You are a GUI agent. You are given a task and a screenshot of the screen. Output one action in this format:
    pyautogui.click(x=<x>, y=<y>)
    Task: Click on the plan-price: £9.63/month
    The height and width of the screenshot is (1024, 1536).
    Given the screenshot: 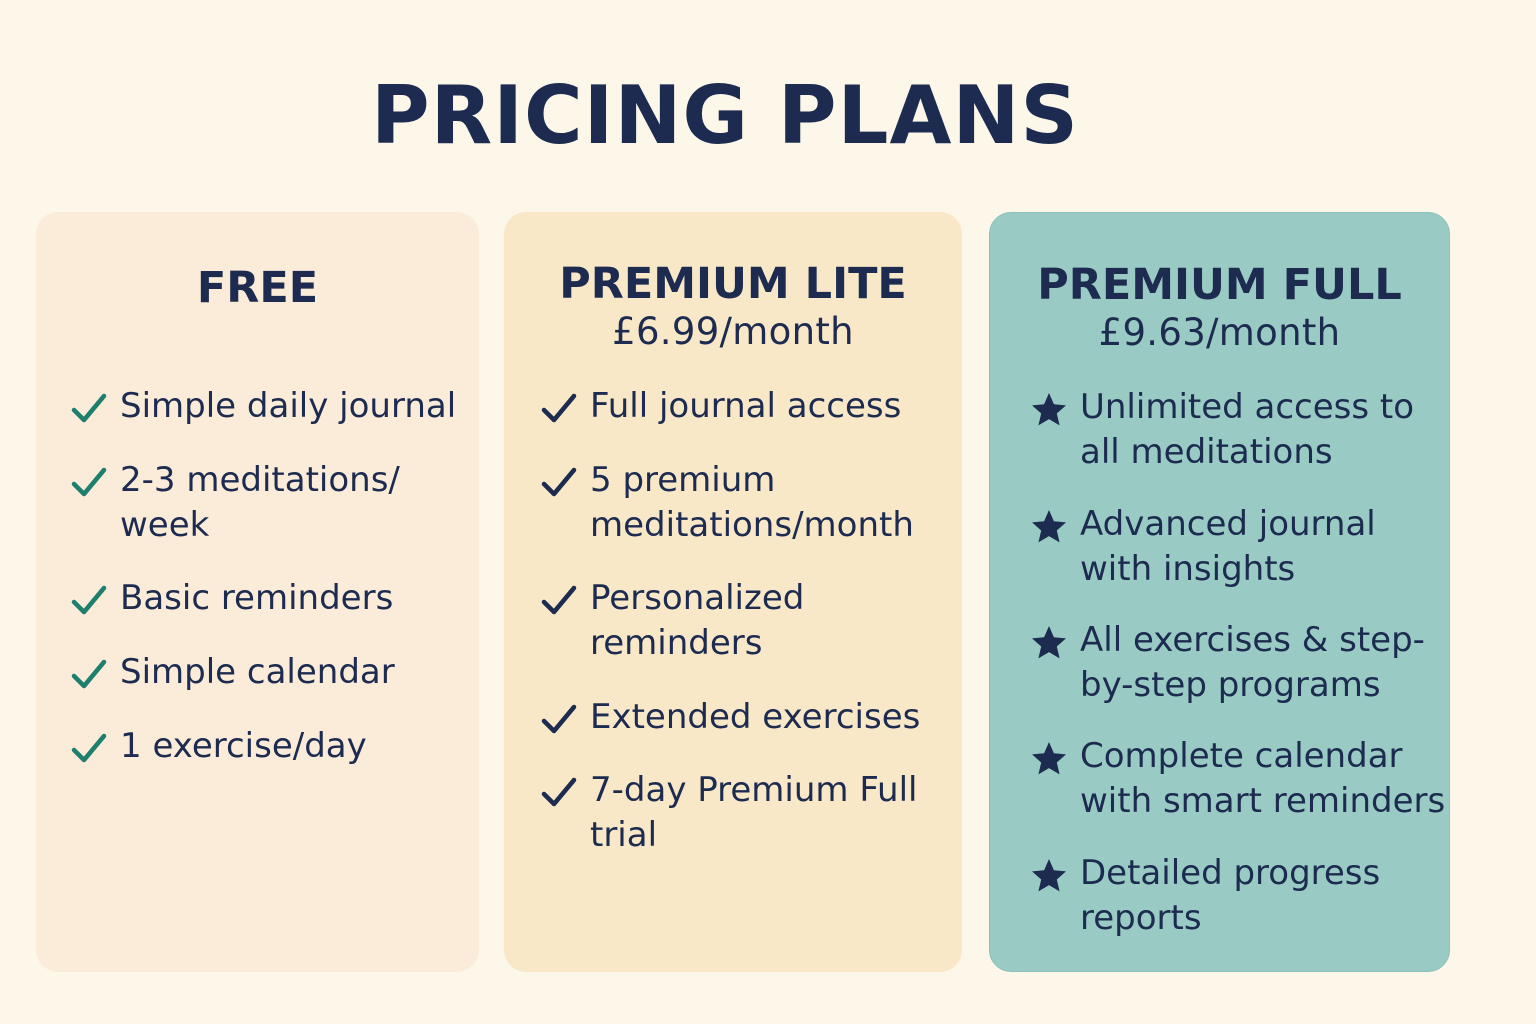 What is the action you would take?
    pyautogui.click(x=1219, y=332)
    